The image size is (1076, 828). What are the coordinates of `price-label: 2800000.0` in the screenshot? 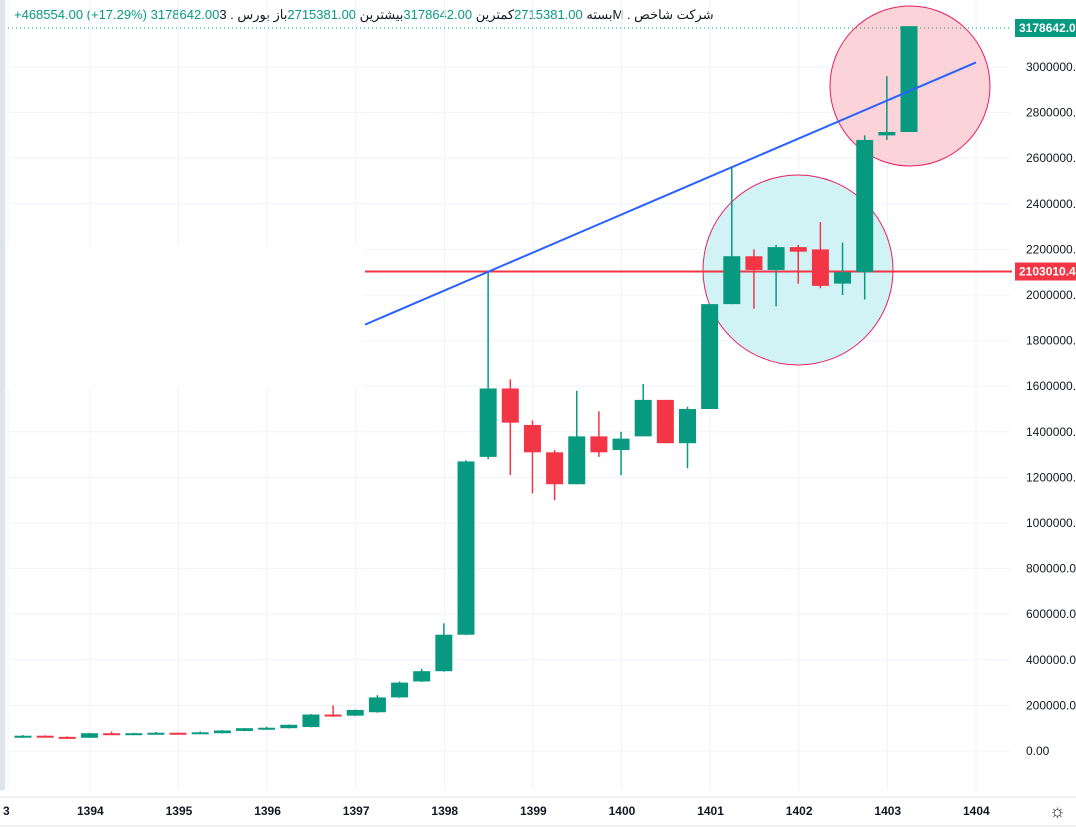 It's located at (1051, 113).